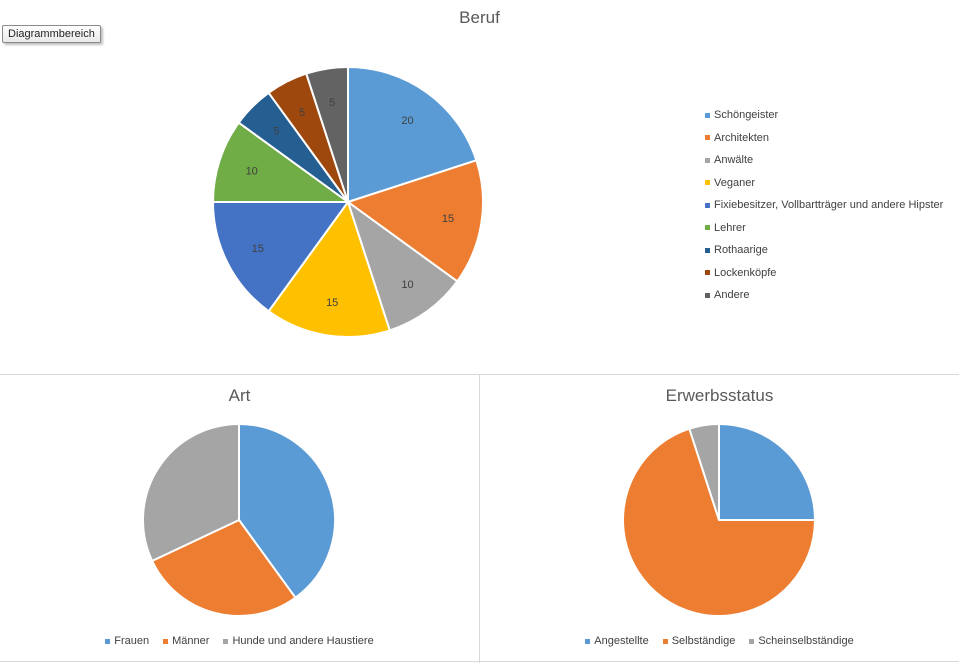 The width and height of the screenshot is (959, 663). What do you see at coordinates (719, 395) in the screenshot?
I see `chart-title-erwerbsstatus: Erwerbsstatus` at bounding box center [719, 395].